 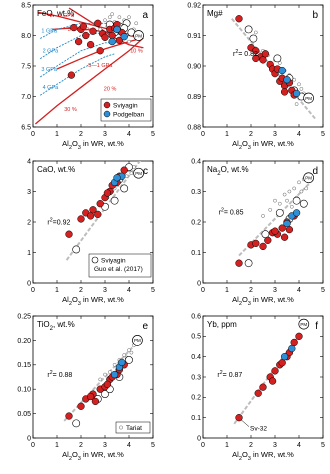 What do you see at coordinates (136, 52) in the screenshot?
I see `curve-annotation: 10 %` at bounding box center [136, 52].